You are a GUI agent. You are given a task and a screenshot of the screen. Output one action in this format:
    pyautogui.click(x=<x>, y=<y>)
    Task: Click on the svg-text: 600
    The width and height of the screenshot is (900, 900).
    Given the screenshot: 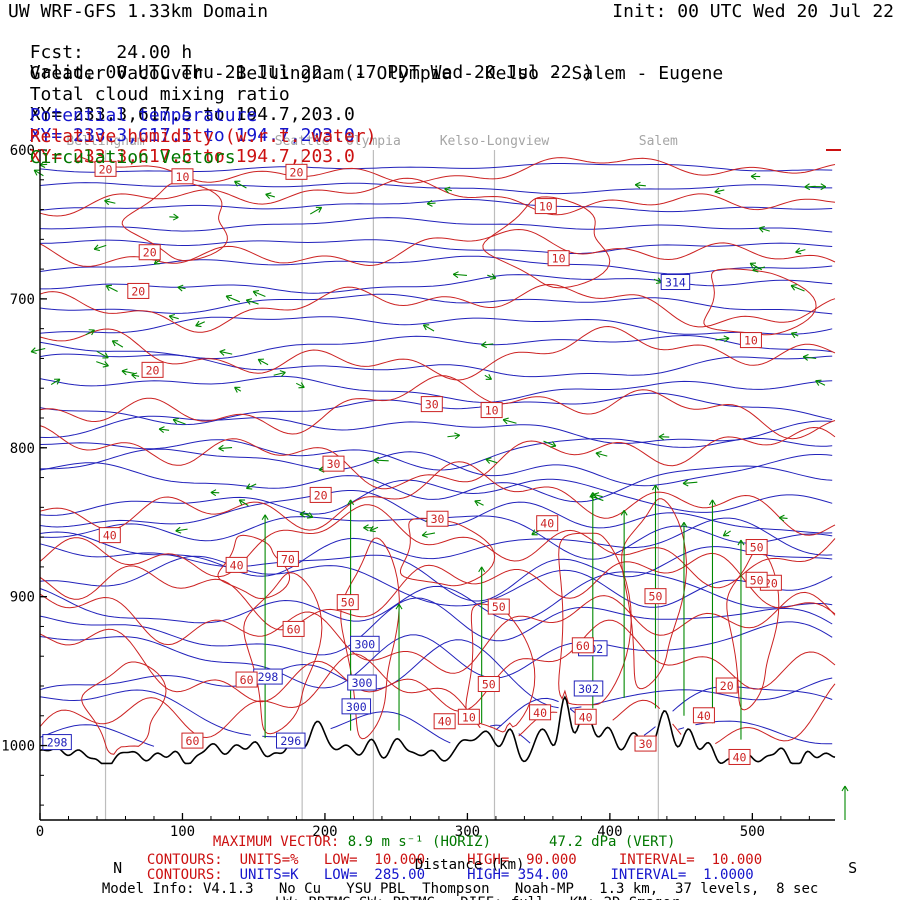 What is the action you would take?
    pyautogui.click(x=22, y=151)
    